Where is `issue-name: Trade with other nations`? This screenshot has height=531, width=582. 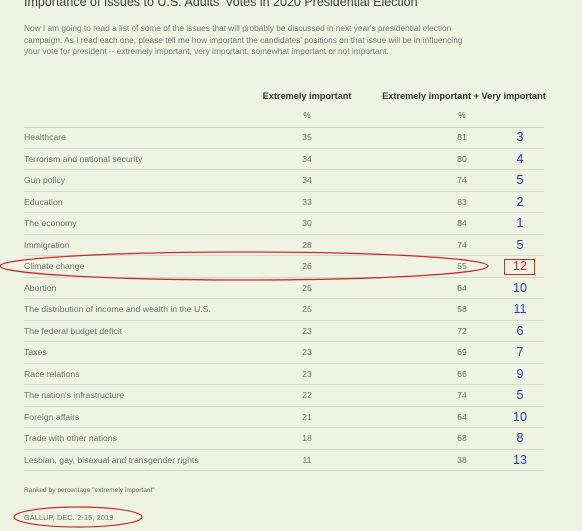 issue-name: Trade with other nations is located at coordinates (70, 438).